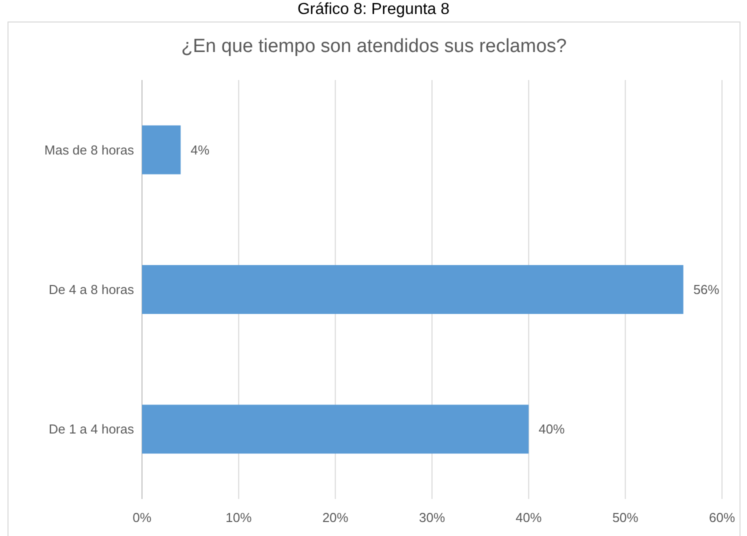 The height and width of the screenshot is (536, 747). I want to click on data-label: 40%, so click(552, 429).